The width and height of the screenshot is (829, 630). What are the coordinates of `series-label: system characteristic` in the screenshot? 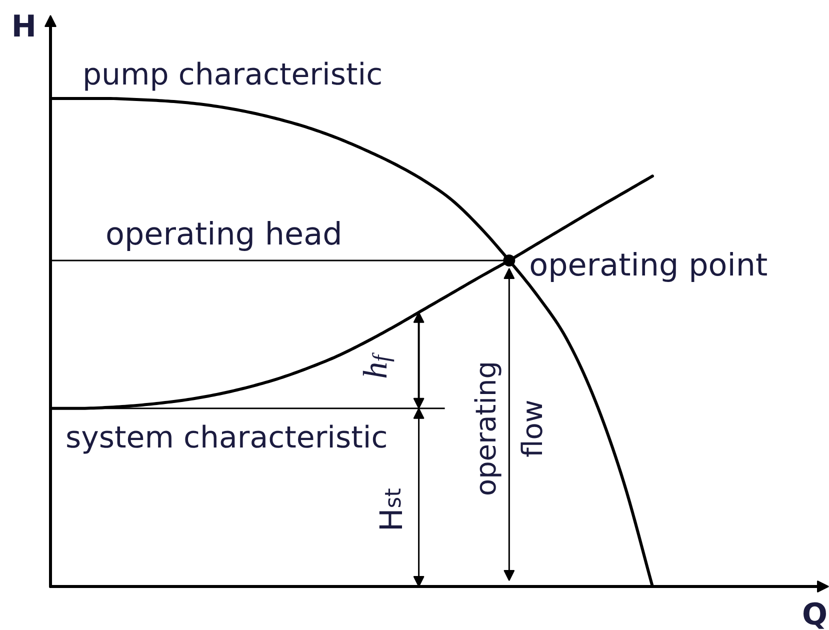 It's located at (227, 438).